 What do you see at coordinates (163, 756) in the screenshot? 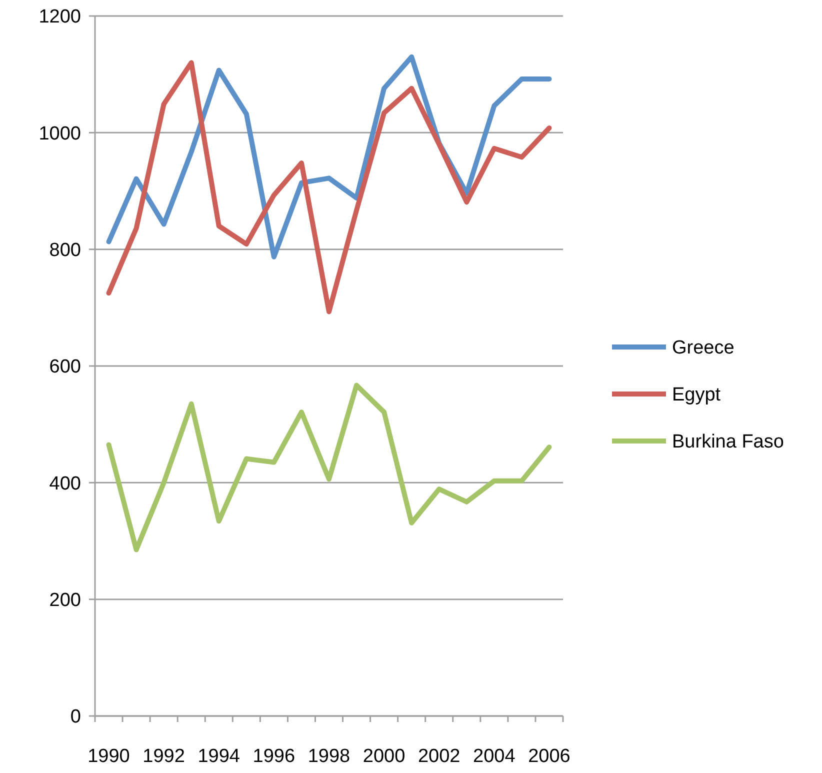
I see `x-tick-label: 1992` at bounding box center [163, 756].